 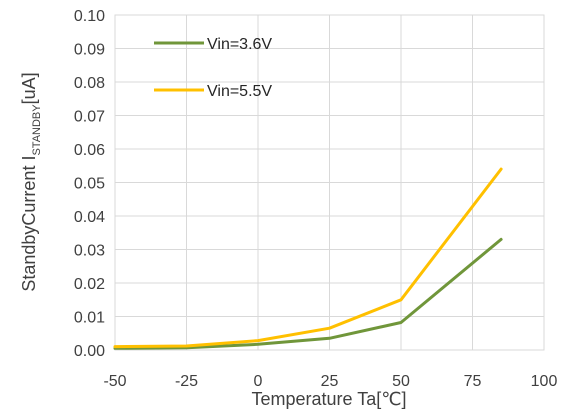 What do you see at coordinates (89, 117) in the screenshot?
I see `y-tick-label: 0.07` at bounding box center [89, 117].